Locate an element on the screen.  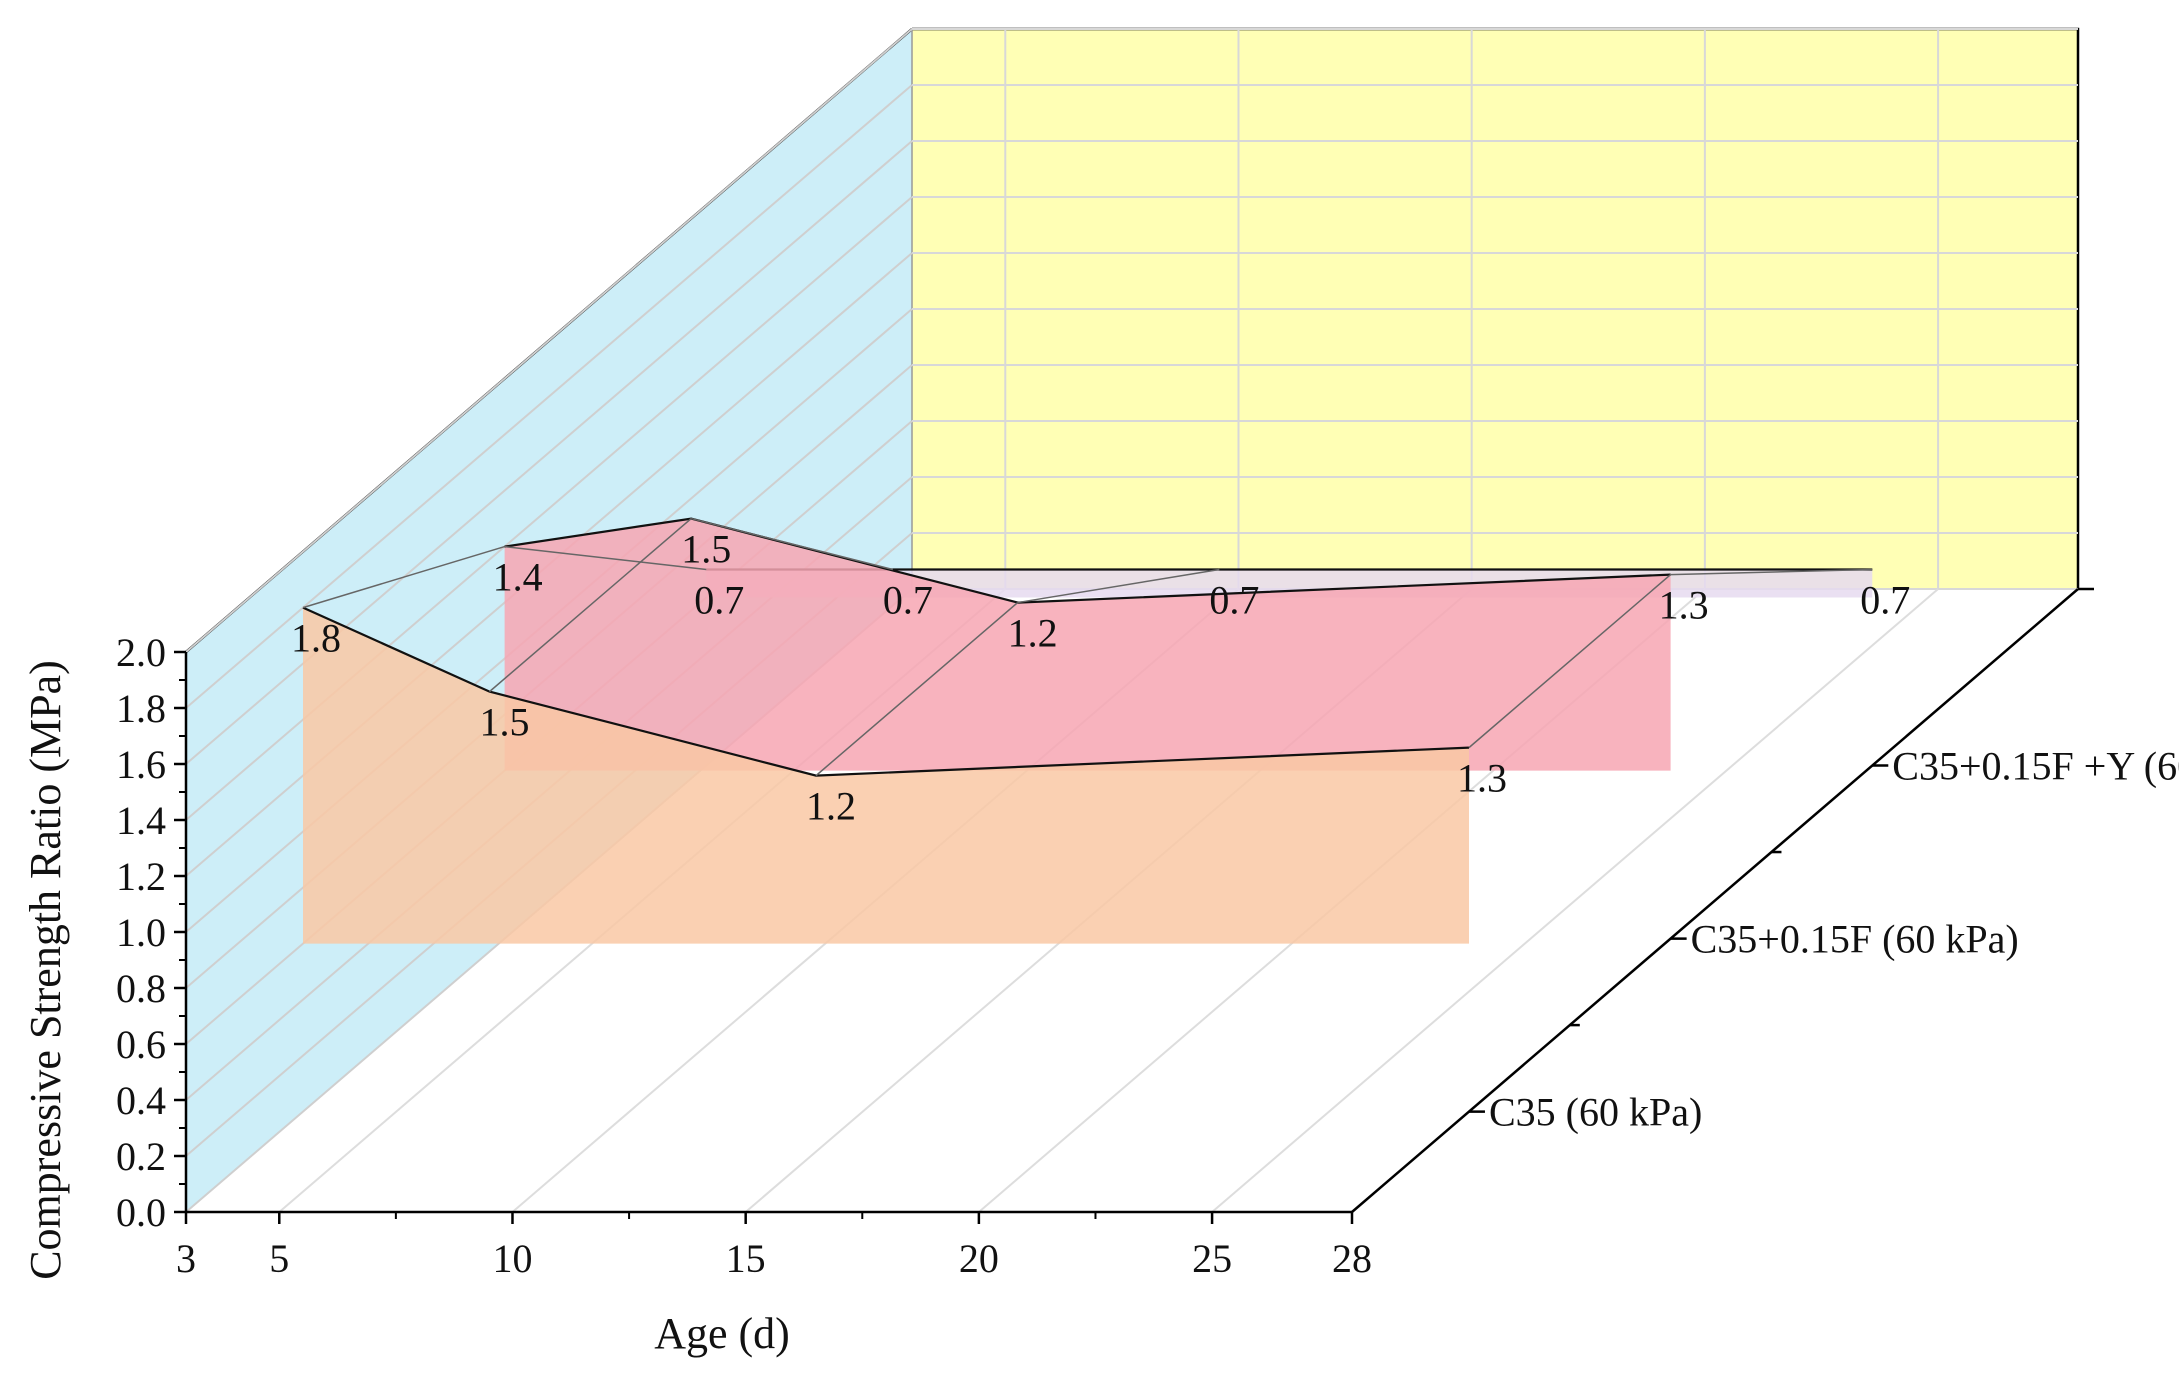
x-tick-label: 15 is located at coordinates (746, 1258).